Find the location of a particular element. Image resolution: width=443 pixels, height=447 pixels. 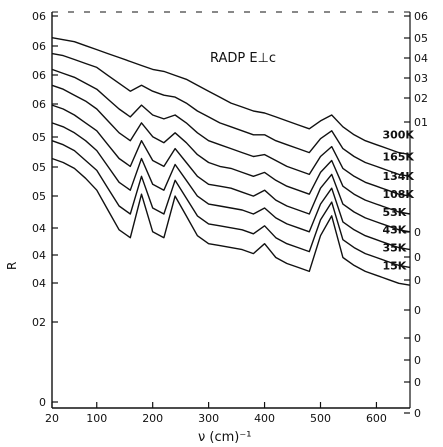

series-label-15k: 15K is located at coordinates (394, 265).